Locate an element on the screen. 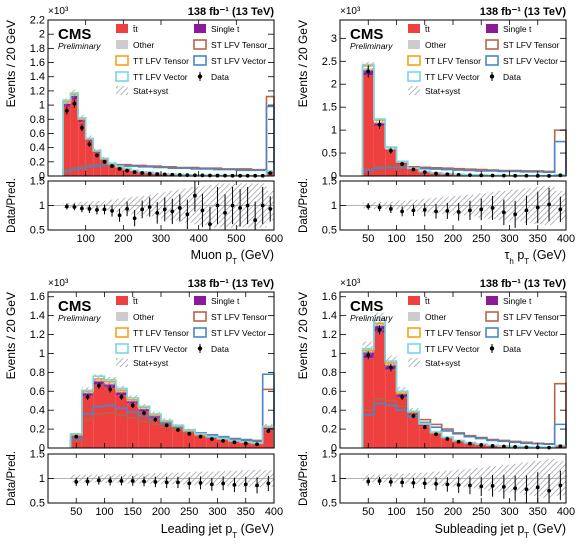 Image resolution: width=580 pixels, height=545 pixels. y-tick-label: 1.5 is located at coordinates (329, 108).